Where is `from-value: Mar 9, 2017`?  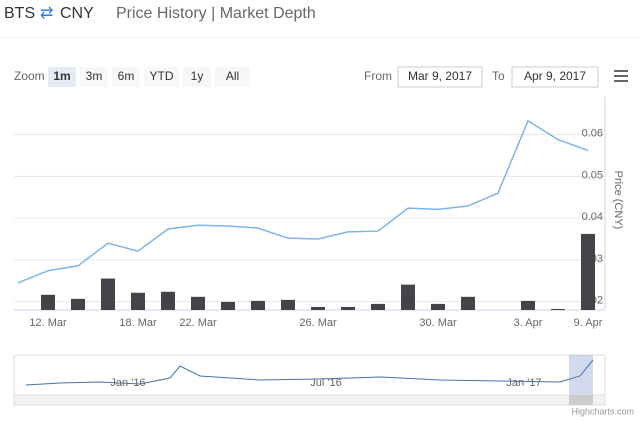 from-value: Mar 9, 2017 is located at coordinates (440, 76).